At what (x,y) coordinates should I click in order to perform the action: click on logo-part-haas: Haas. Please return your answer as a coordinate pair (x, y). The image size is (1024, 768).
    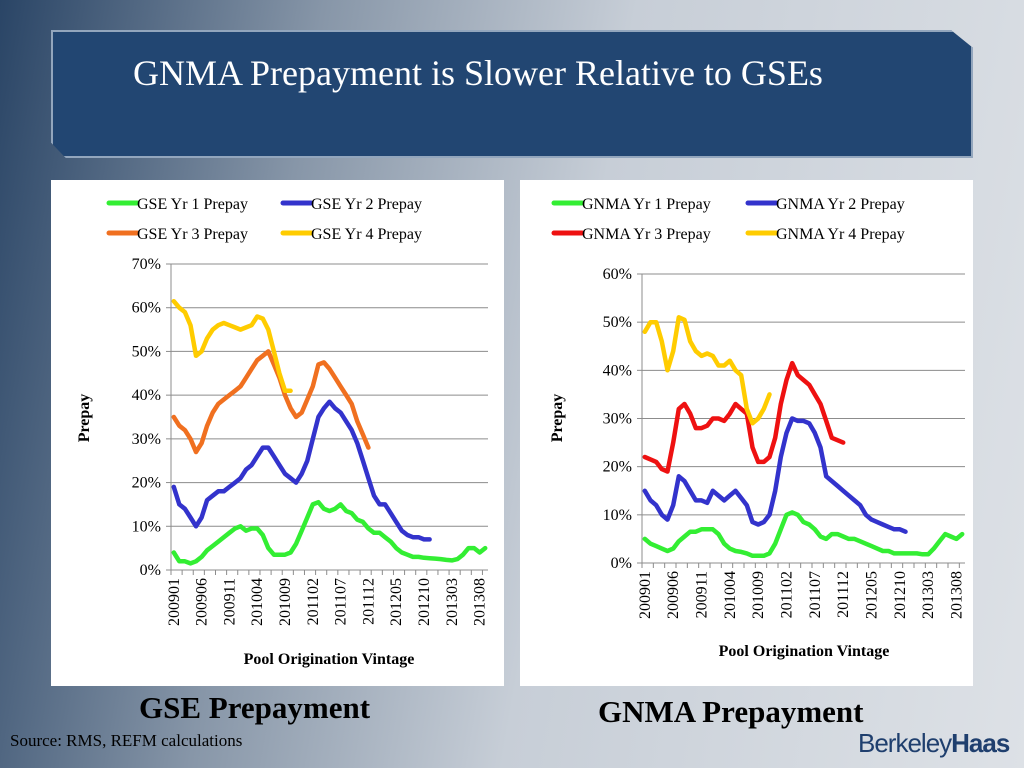
    Looking at the image, I should click on (980, 743).